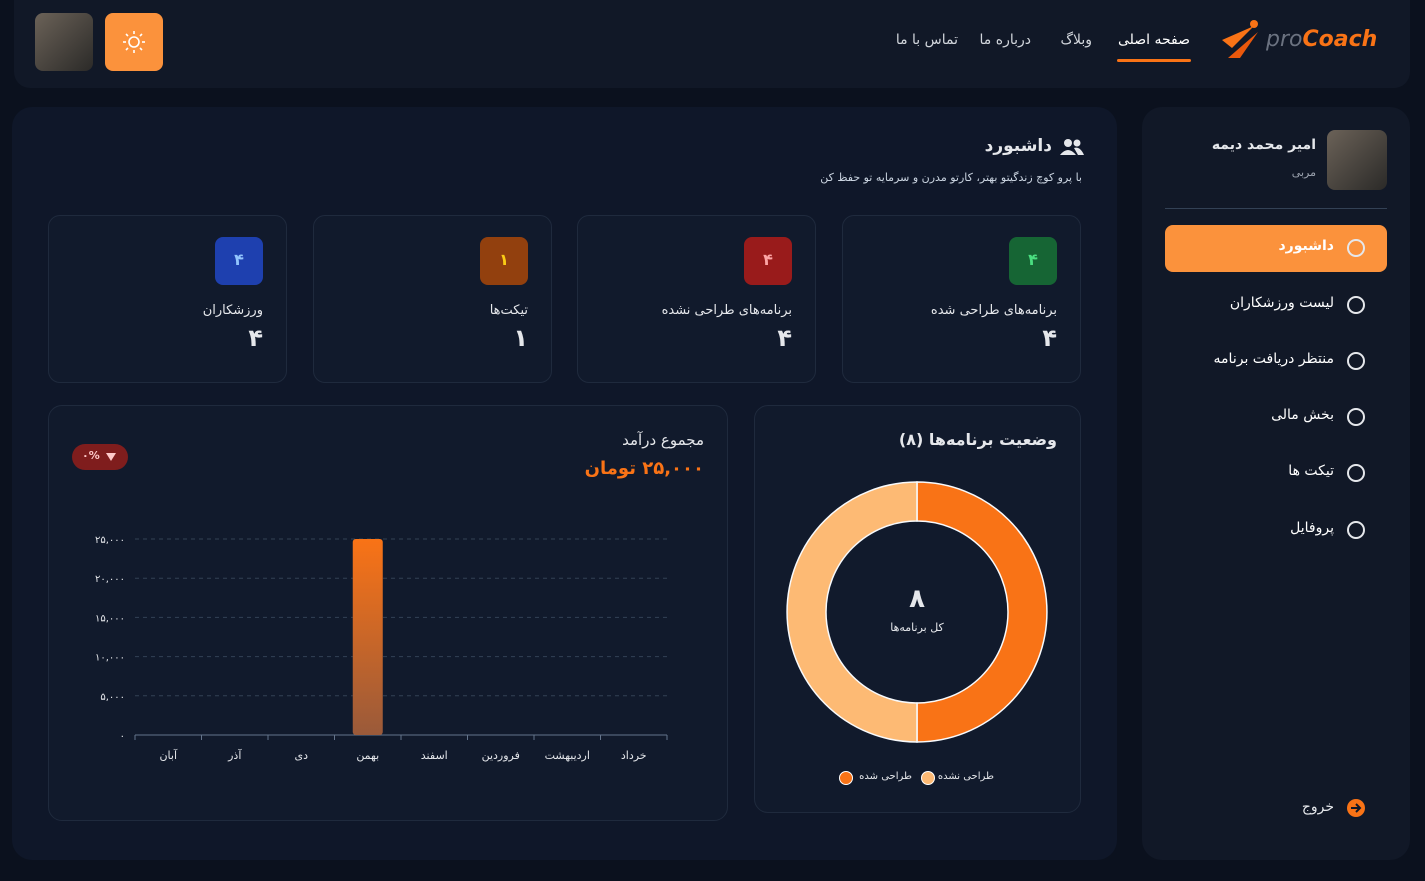 The width and height of the screenshot is (1425, 881). Describe the element at coordinates (110, 658) in the screenshot. I see `y-tick-label: ۱۰,۰۰۰` at that location.